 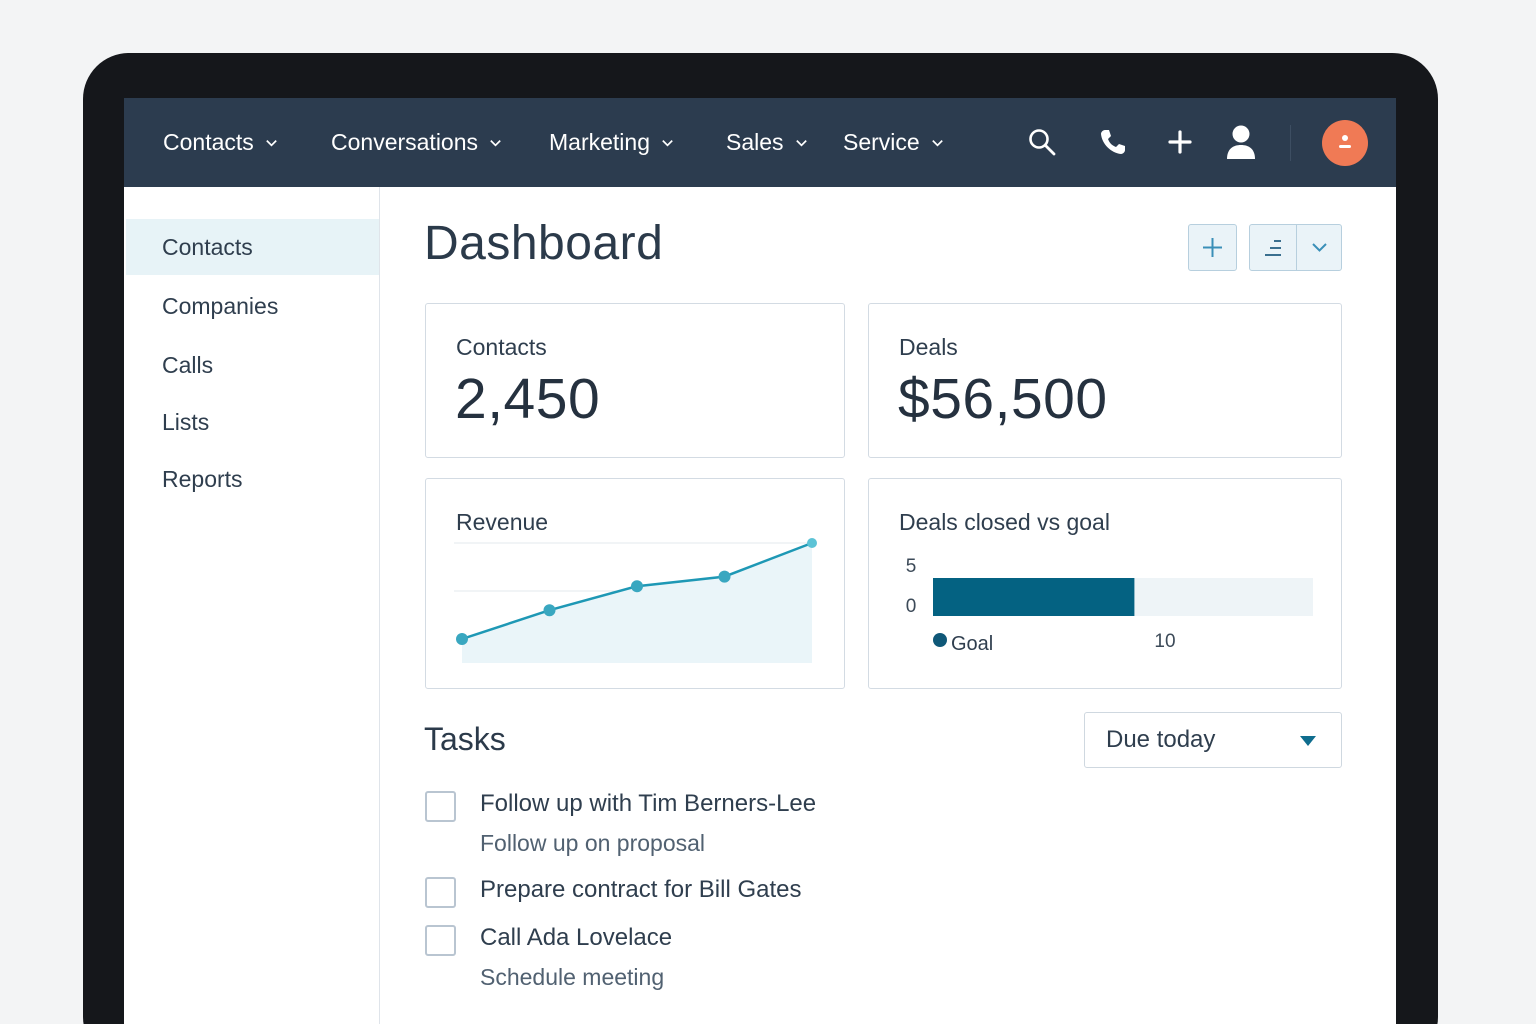 What do you see at coordinates (1034, 597) in the screenshot?
I see `deals-closed-bar` at bounding box center [1034, 597].